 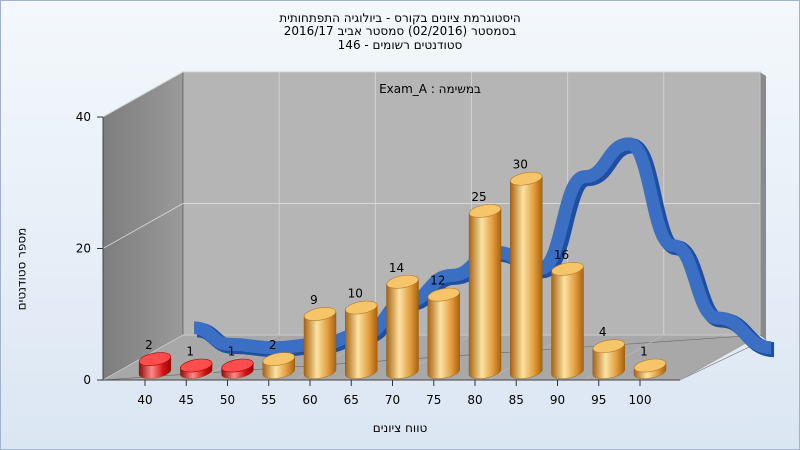 I want to click on x-tick-label-45: 45, so click(x=186, y=400).